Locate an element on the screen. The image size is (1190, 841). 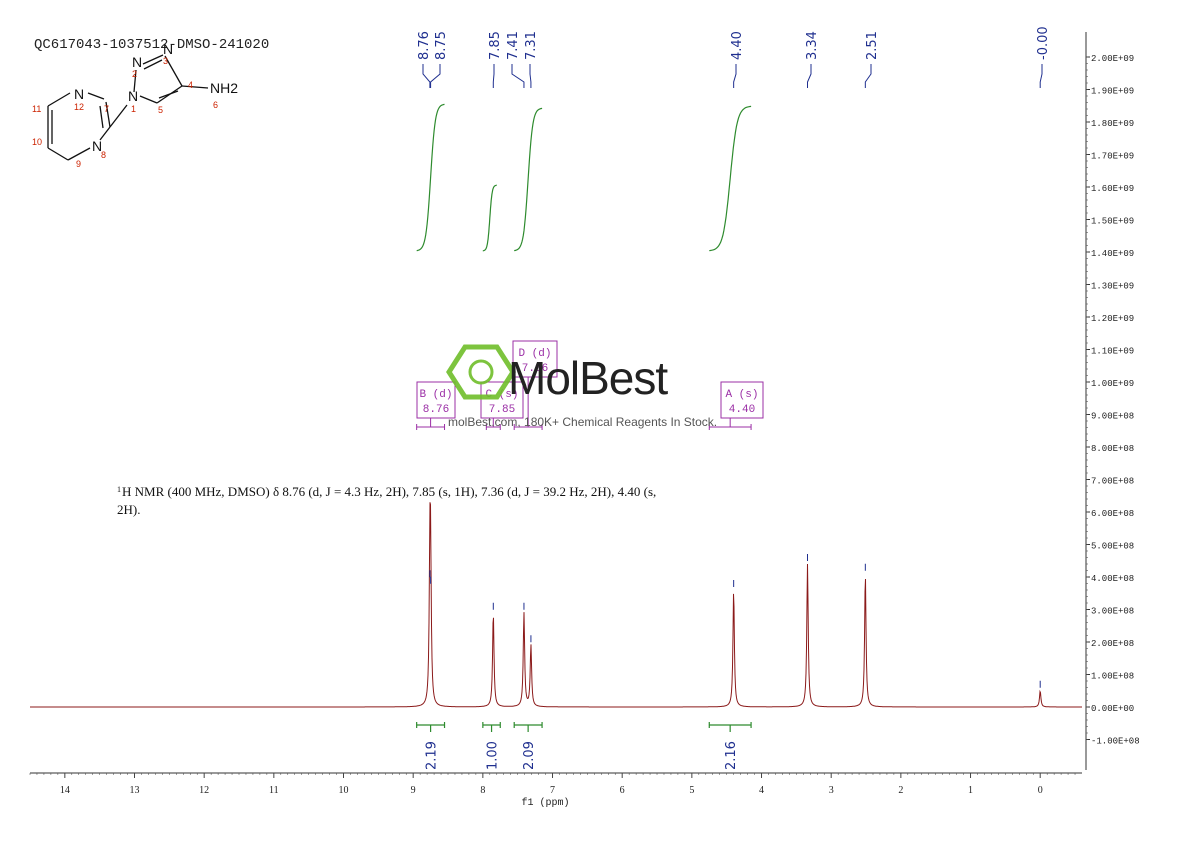
atom-number-10: 10 is located at coordinates (37, 142).